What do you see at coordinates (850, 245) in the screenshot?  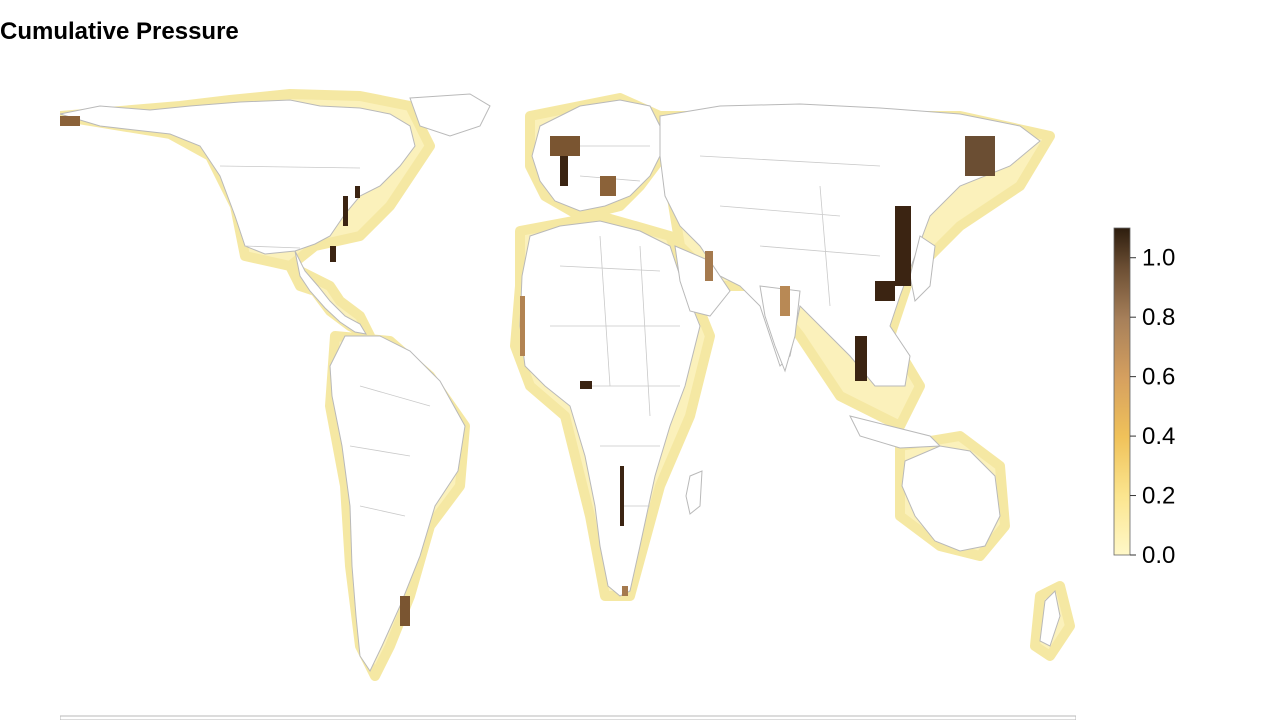 I see `asia` at bounding box center [850, 245].